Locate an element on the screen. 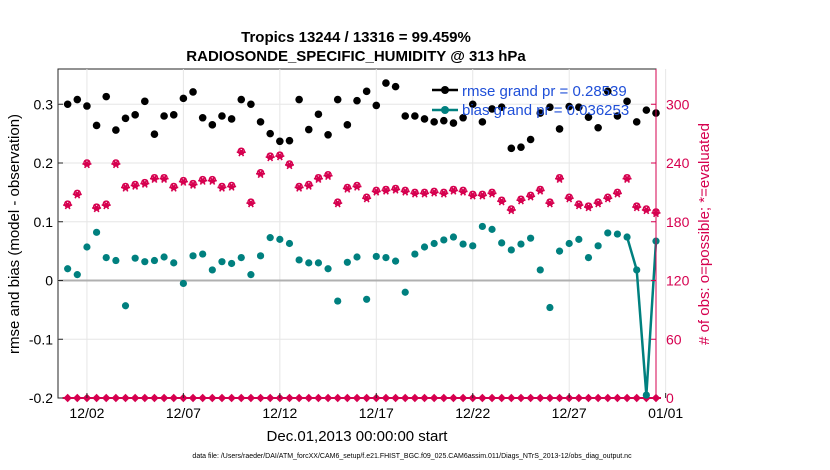 The image size is (830, 470). y-right-tick-label: 0 is located at coordinates (670, 398).